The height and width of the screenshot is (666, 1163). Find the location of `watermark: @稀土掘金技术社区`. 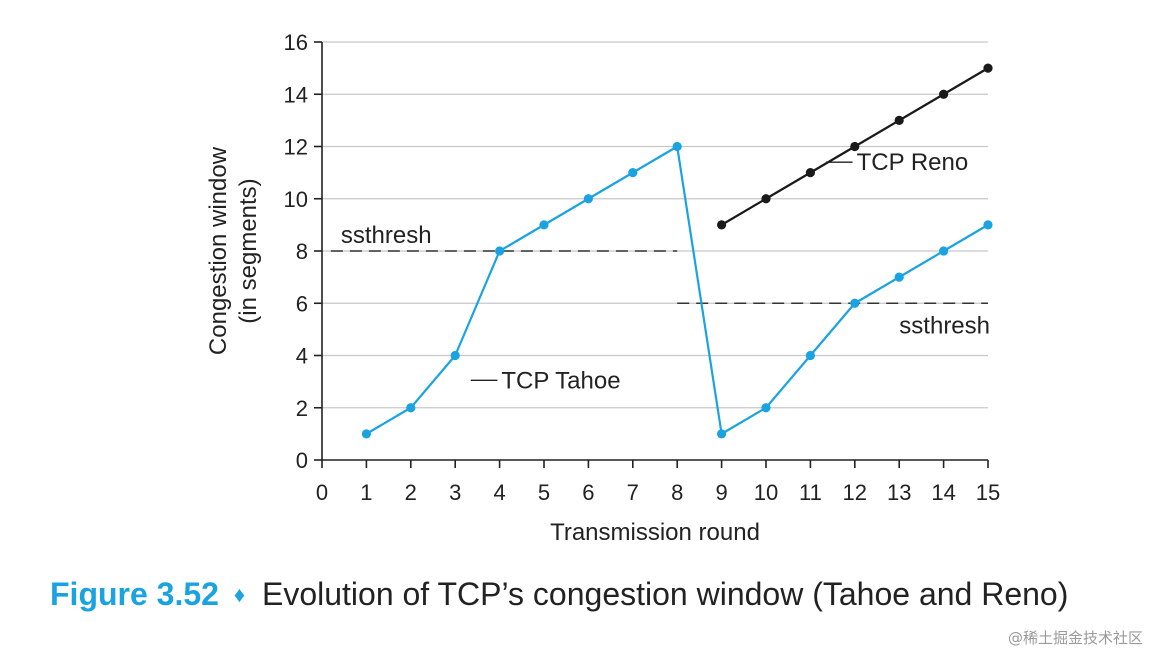

watermark: @稀土掘金技术社区 is located at coordinates (1075, 638).